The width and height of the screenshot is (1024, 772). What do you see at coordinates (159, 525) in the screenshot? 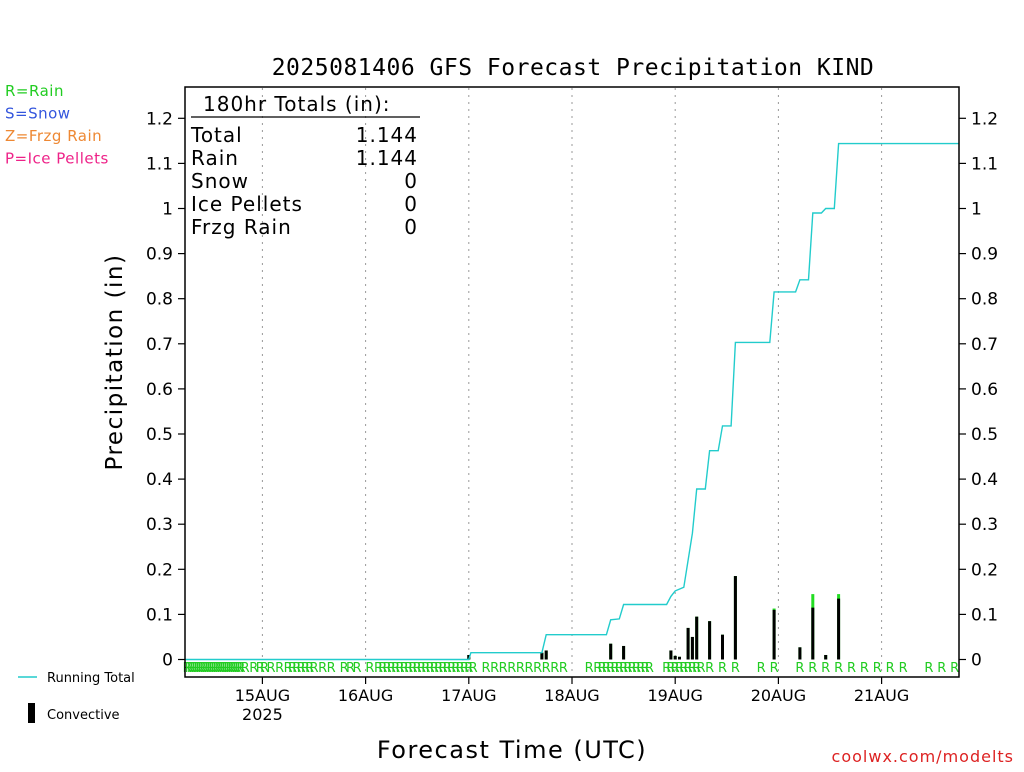
I see `y-tick-label: 0.3` at bounding box center [159, 525].